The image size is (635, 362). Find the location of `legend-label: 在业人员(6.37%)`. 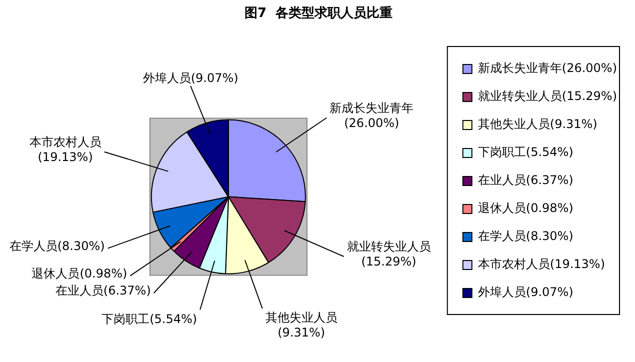

legend-label: 在业人员(6.37%) is located at coordinates (526, 180).